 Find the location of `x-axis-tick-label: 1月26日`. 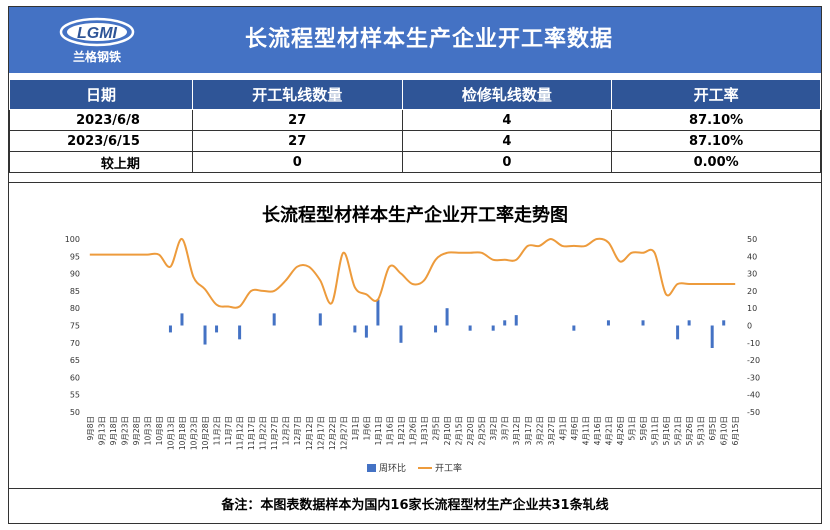

x-axis-tick-label: 1月26日 is located at coordinates (413, 430).